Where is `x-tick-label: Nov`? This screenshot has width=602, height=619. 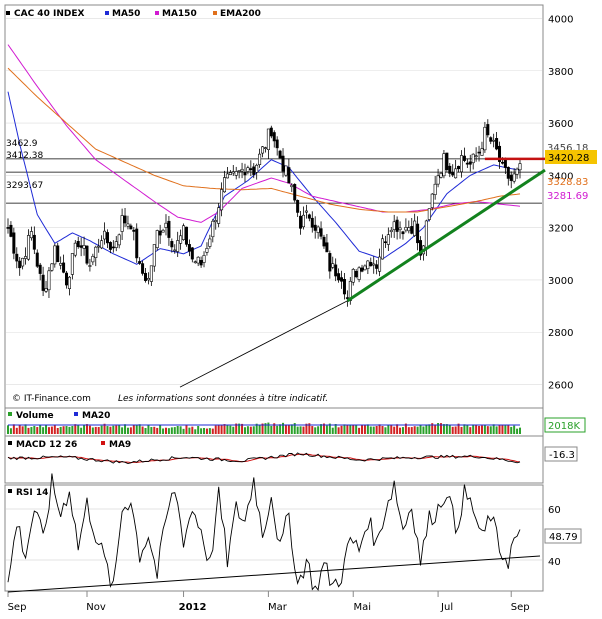 x-tick-label: Nov is located at coordinates (96, 607).